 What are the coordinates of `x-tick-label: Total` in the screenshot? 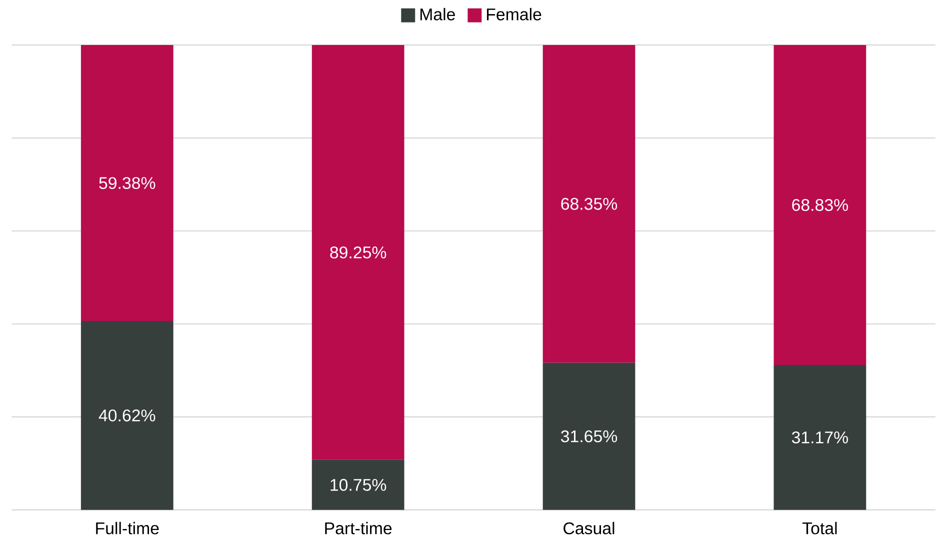 It's located at (819, 528).